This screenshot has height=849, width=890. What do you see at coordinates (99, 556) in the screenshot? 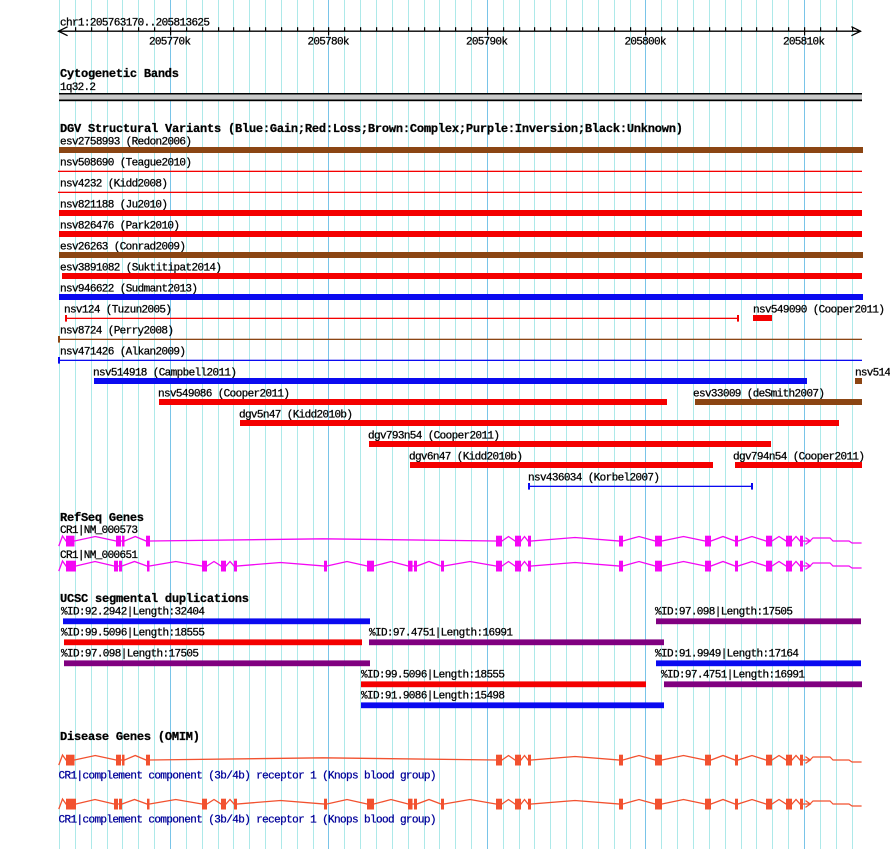
I see `svg-text: CR1|NM_000651` at bounding box center [99, 556].